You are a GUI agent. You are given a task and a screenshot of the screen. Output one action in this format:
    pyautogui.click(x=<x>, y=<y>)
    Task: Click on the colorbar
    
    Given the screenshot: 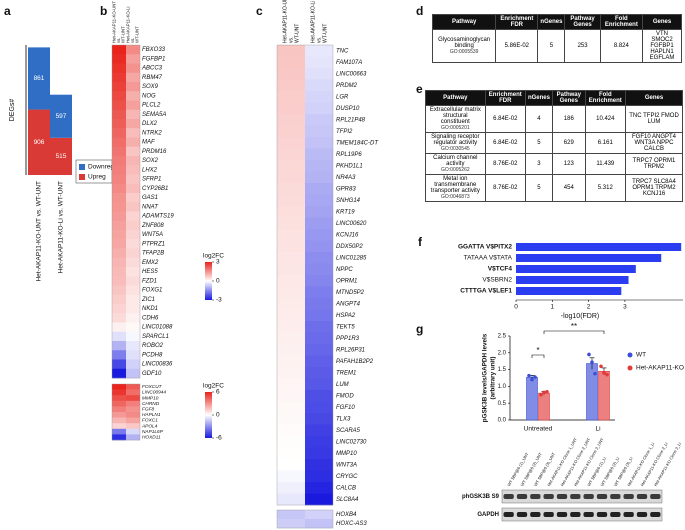 What is the action you would take?
    pyautogui.click(x=208, y=281)
    